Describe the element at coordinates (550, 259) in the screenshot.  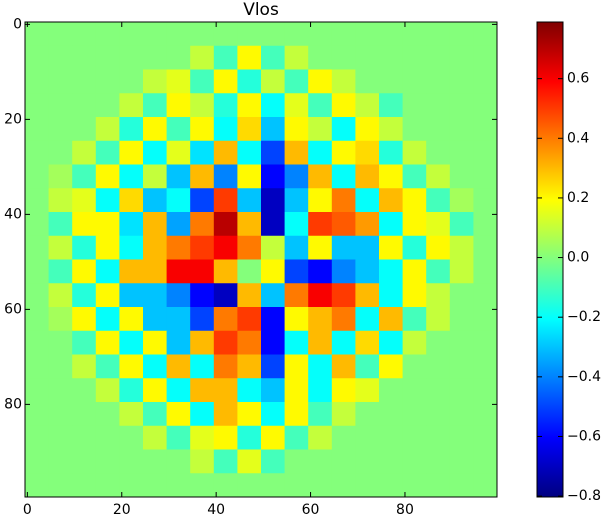
I see `colorbar` at that location.